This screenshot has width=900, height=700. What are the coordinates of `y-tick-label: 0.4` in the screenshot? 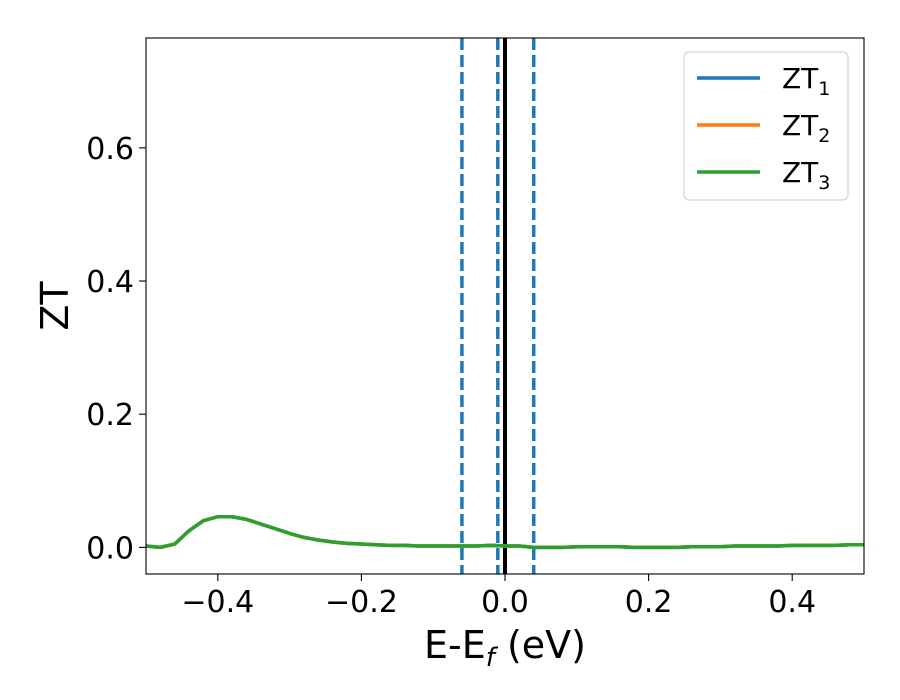 It's located at (110, 282).